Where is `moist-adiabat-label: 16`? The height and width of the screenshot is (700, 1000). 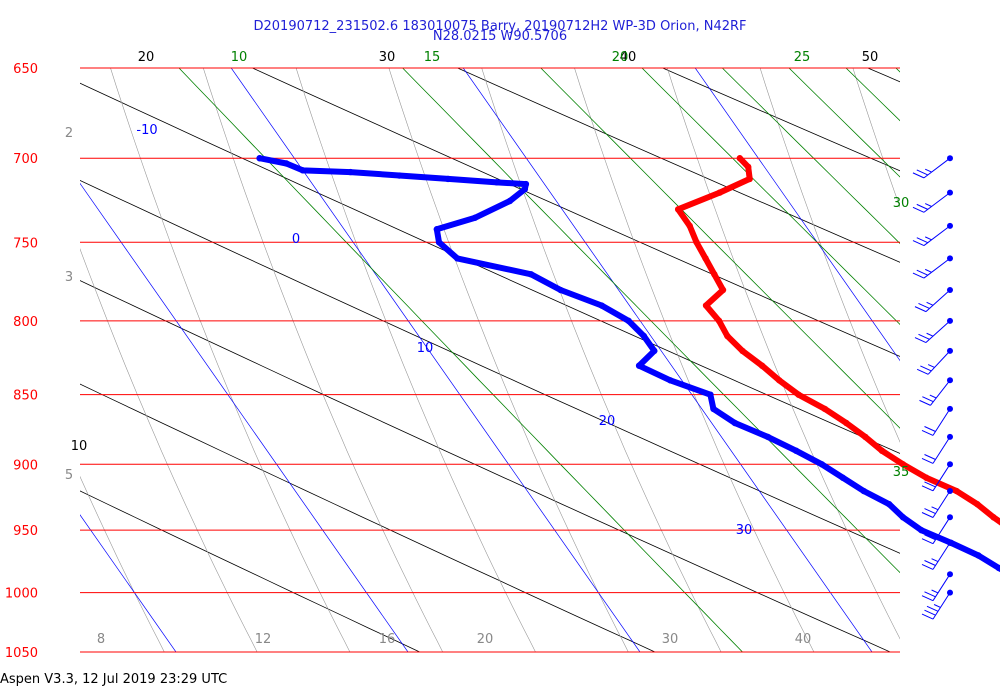
moist-adiabat-label: 16 is located at coordinates (387, 639).